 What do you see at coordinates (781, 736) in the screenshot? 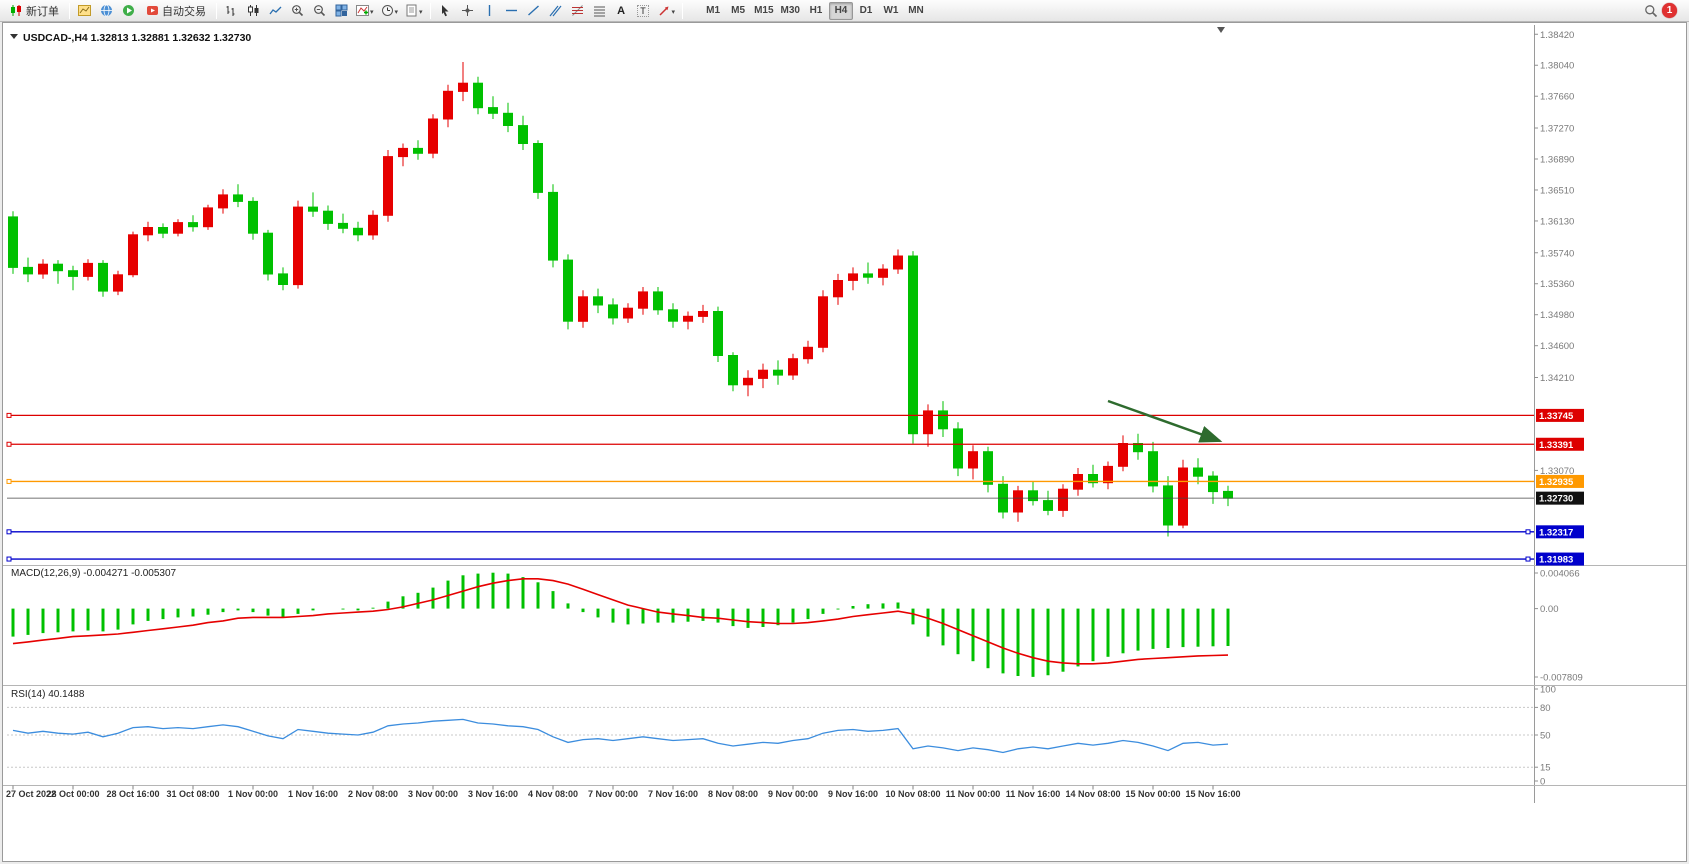
I see `rsi-panel: 100 80 50 15 0 RSI(14) 40.1488` at bounding box center [781, 736].